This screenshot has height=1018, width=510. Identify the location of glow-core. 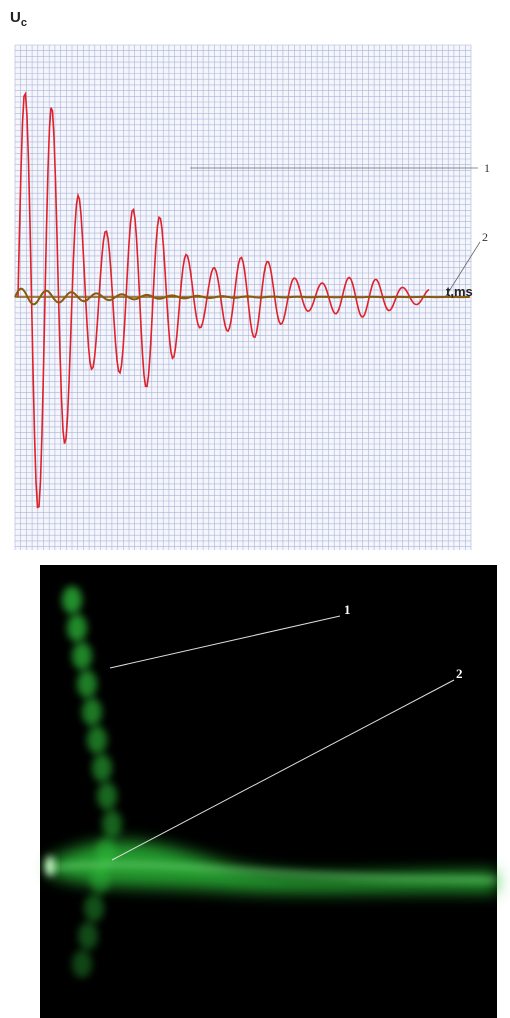
(273, 872).